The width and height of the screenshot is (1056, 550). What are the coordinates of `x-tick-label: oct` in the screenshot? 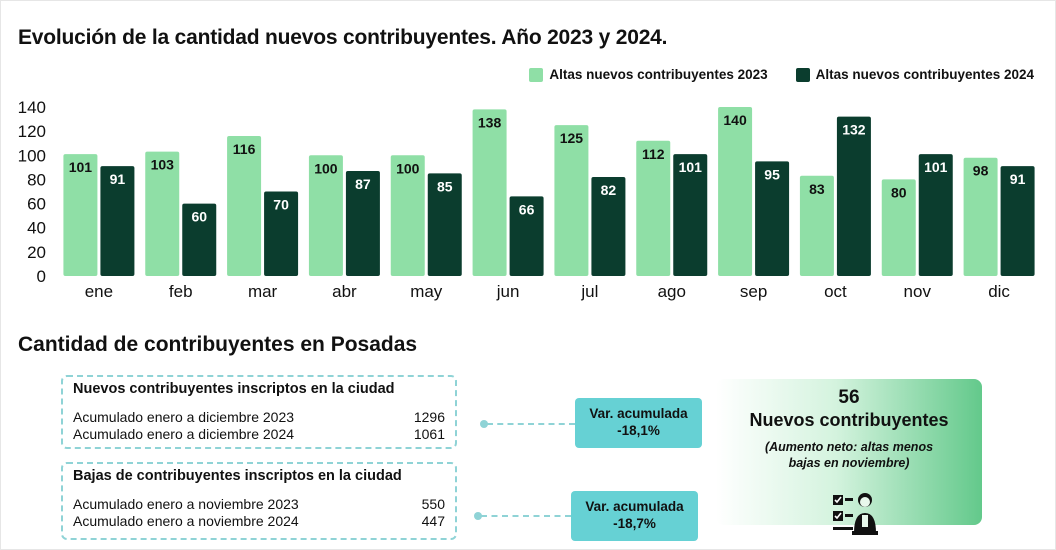 It's located at (835, 291).